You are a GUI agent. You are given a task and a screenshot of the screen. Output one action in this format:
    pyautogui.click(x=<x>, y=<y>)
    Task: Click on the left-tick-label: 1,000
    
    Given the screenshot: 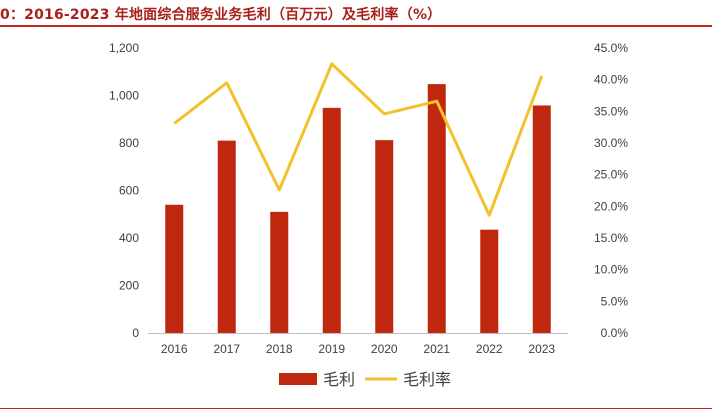 What is the action you would take?
    pyautogui.click(x=124, y=96)
    